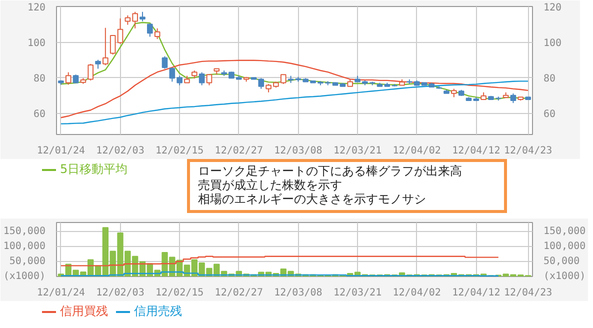  What do you see at coordinates (553, 44) in the screenshot?
I see `y2-tick-label: 100` at bounding box center [553, 44].